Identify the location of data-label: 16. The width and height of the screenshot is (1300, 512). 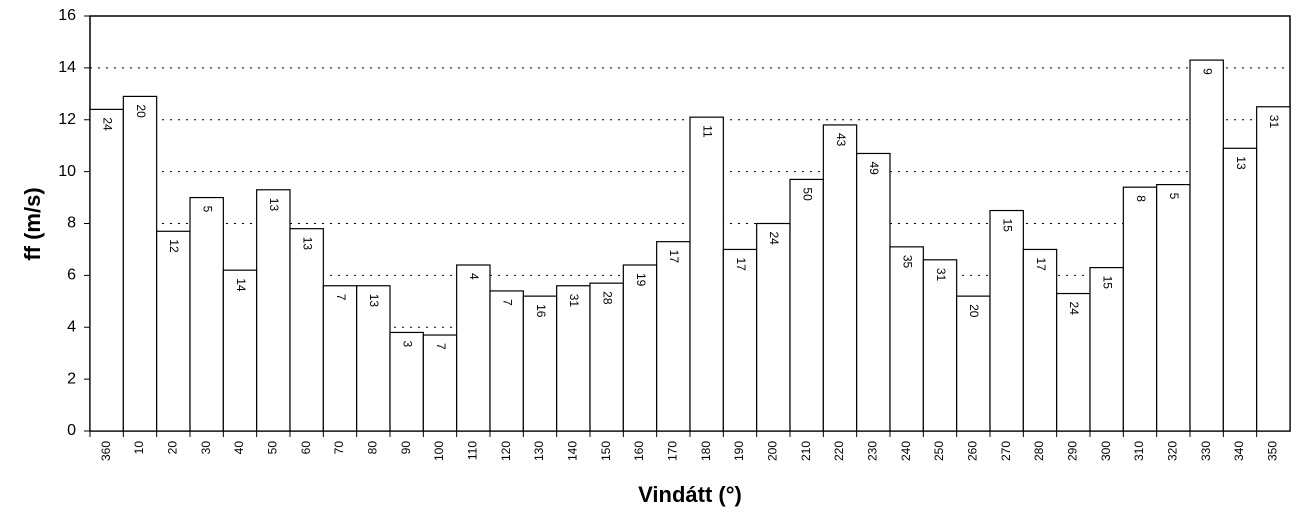
(541, 311).